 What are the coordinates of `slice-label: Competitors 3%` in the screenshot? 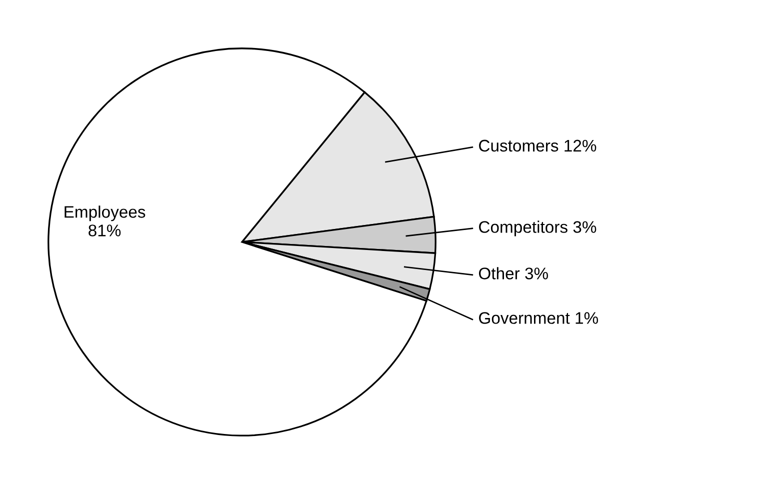 It's located at (537, 228).